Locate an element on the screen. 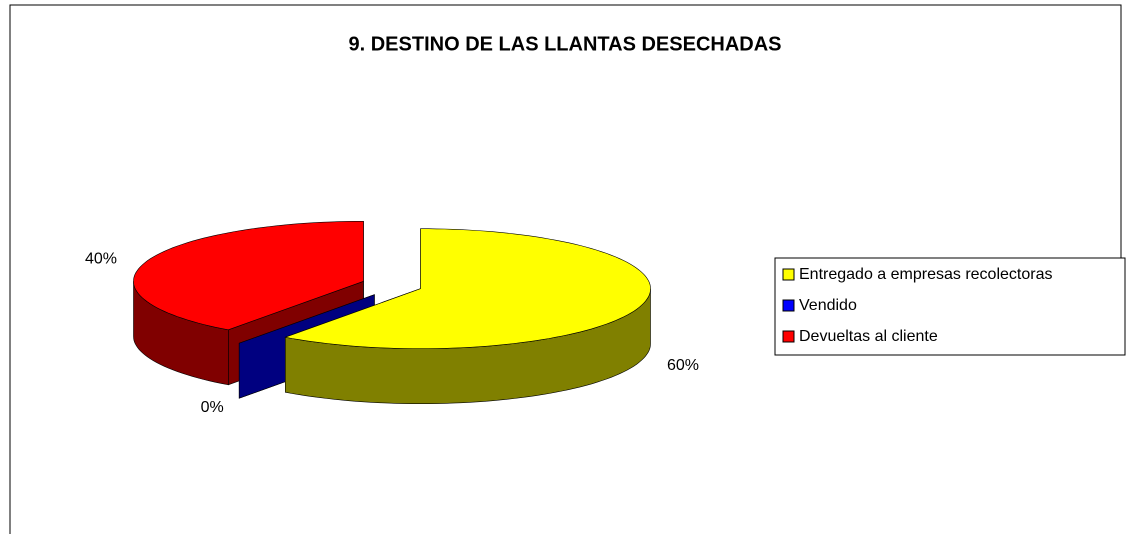 The width and height of the screenshot is (1126, 534). data-label: 60% is located at coordinates (683, 365).